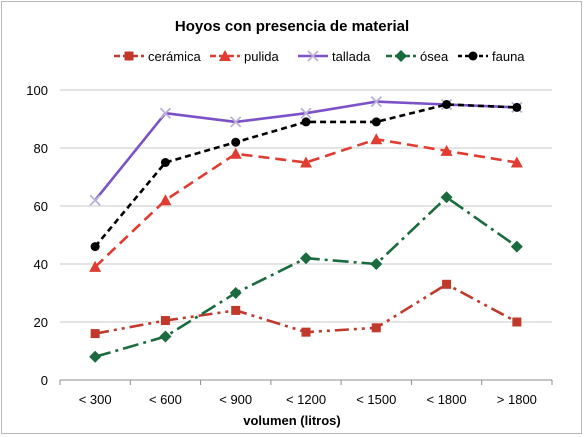  Describe the element at coordinates (41, 264) in the screenshot. I see `y-tick-label: 40` at that location.